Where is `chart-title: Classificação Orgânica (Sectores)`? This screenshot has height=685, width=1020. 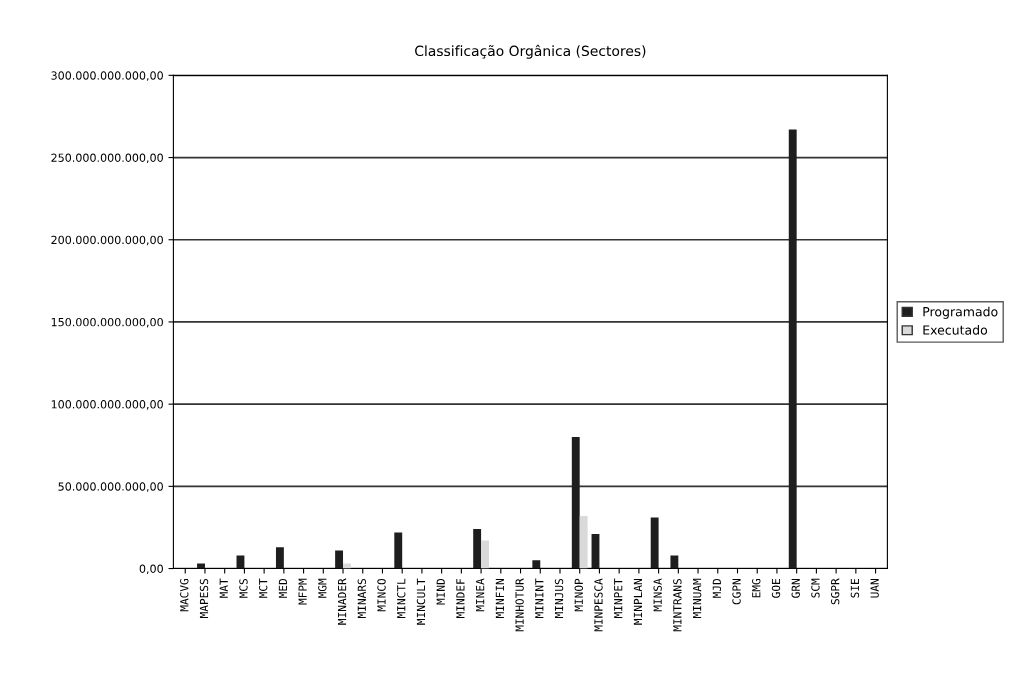 chart-title: Classificação Orgânica (Sectores) is located at coordinates (530, 51).